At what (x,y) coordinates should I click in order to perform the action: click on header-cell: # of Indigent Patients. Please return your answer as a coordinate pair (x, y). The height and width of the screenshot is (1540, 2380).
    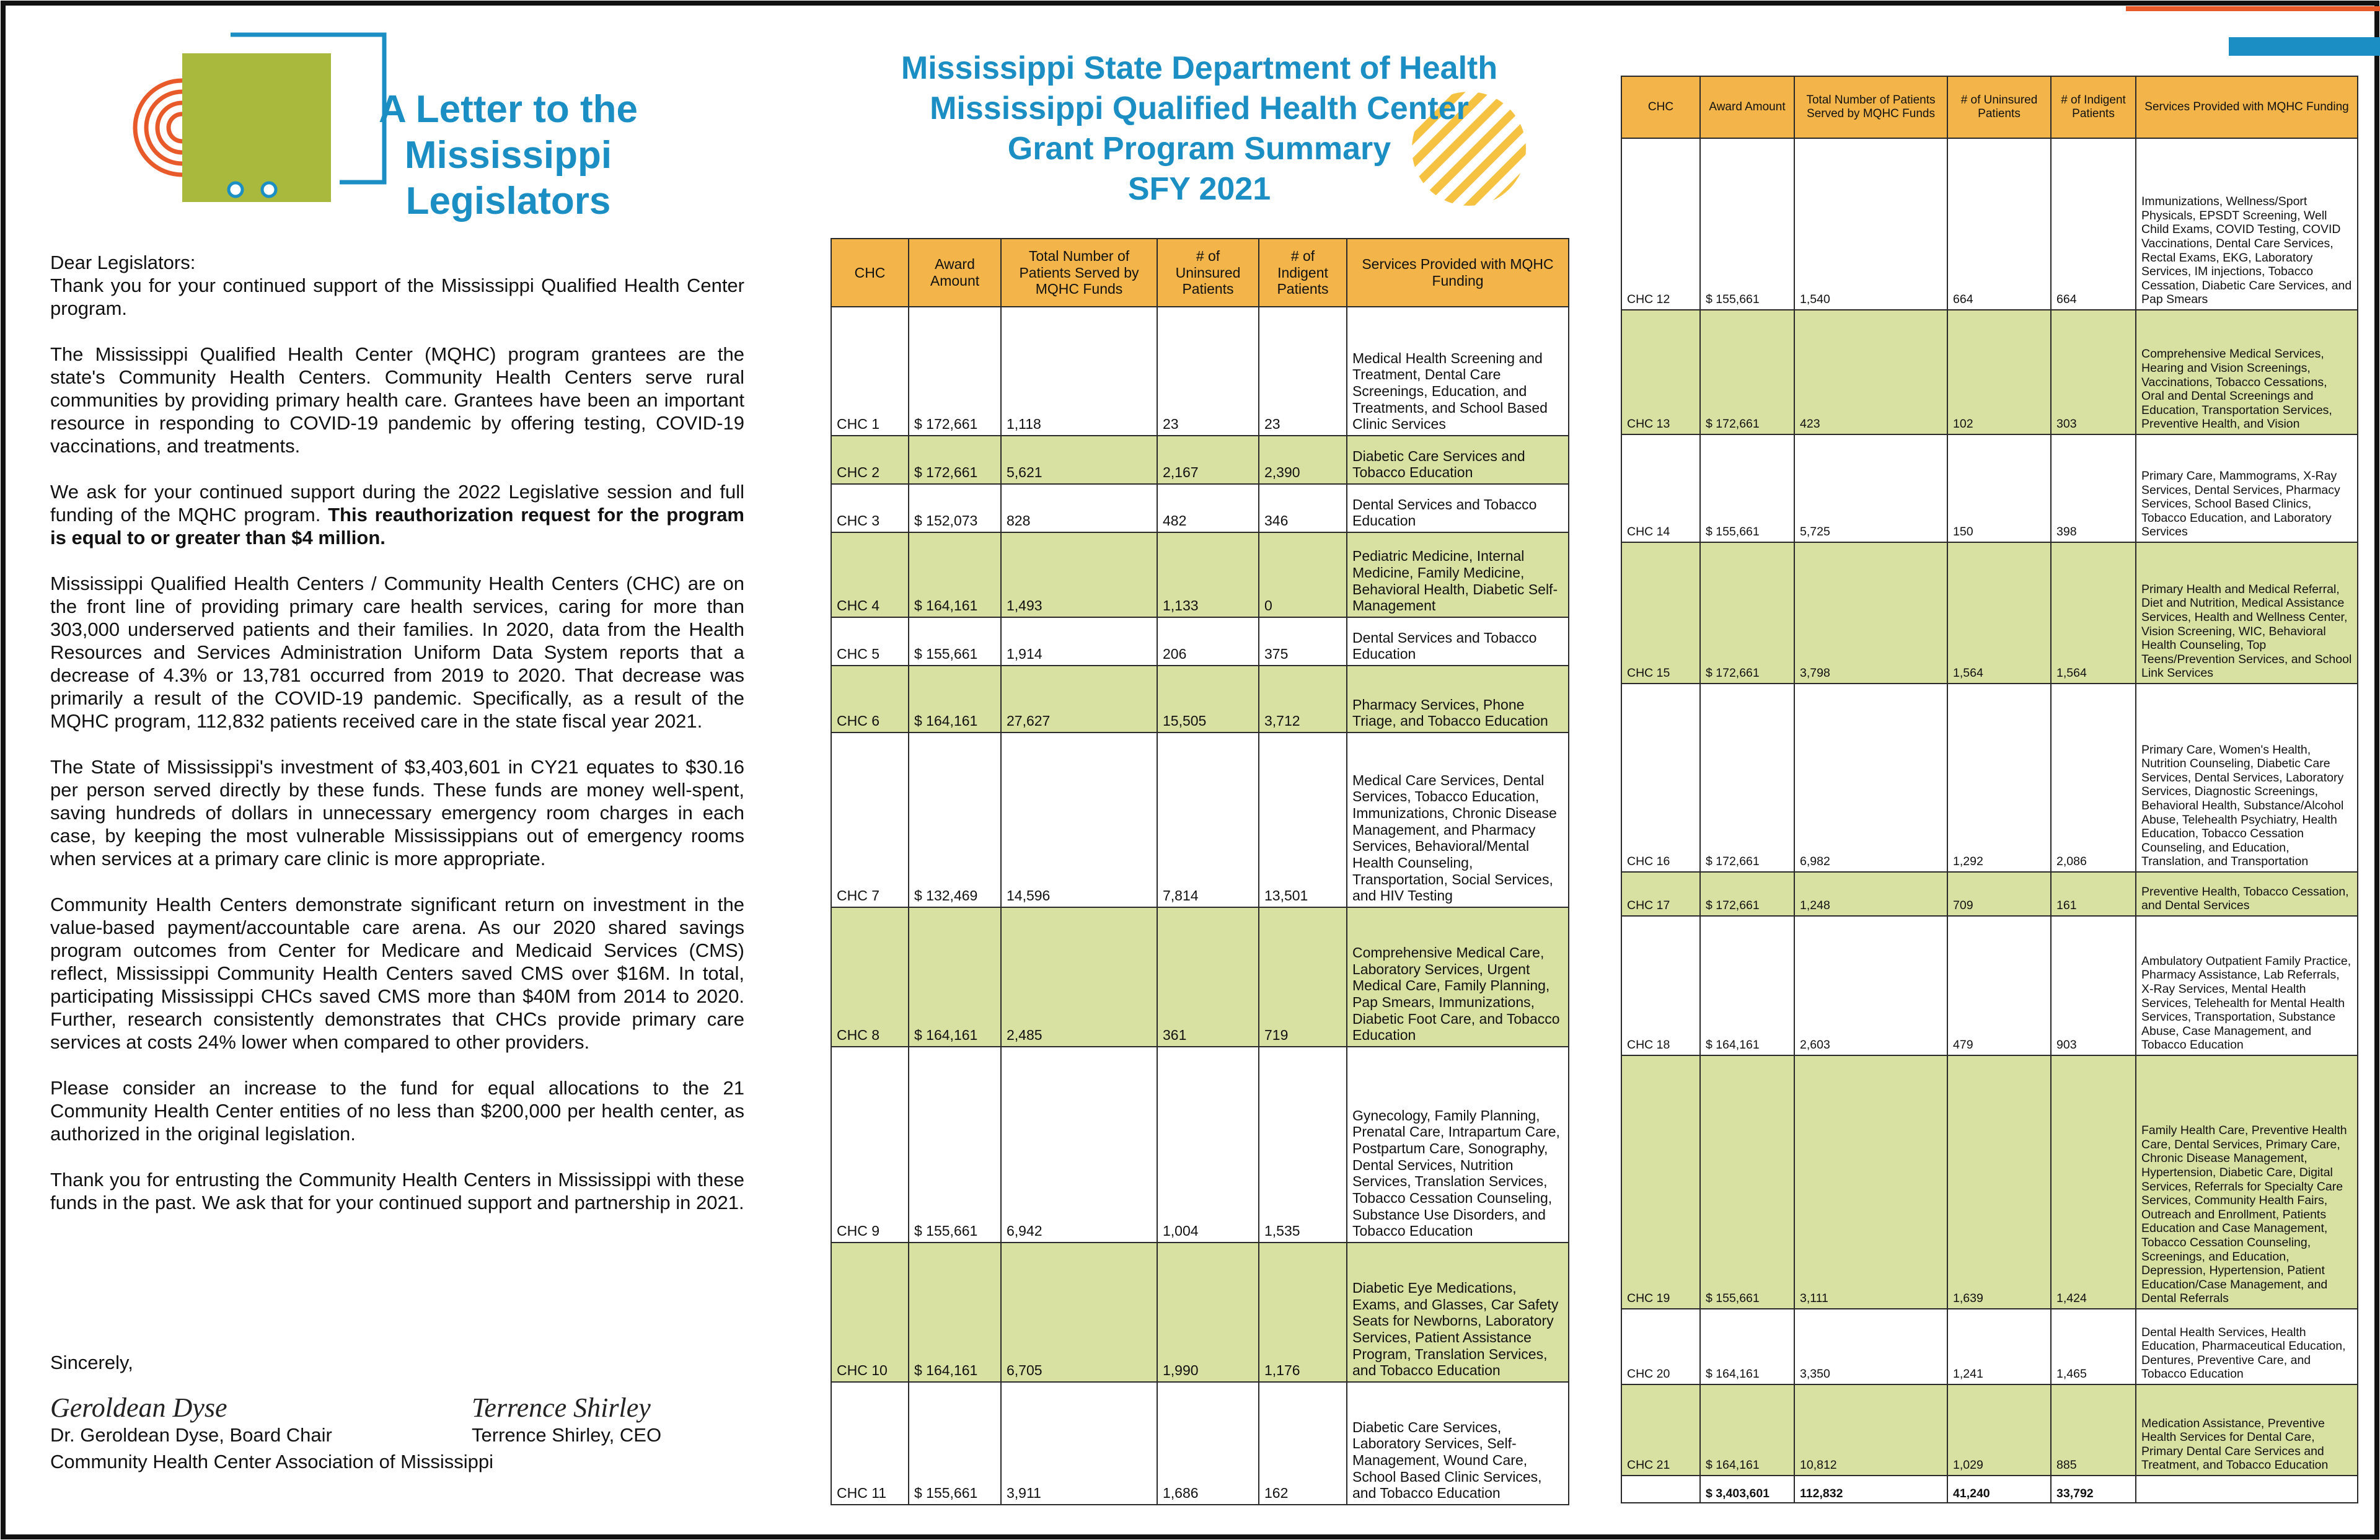
    Looking at the image, I should click on (1302, 272).